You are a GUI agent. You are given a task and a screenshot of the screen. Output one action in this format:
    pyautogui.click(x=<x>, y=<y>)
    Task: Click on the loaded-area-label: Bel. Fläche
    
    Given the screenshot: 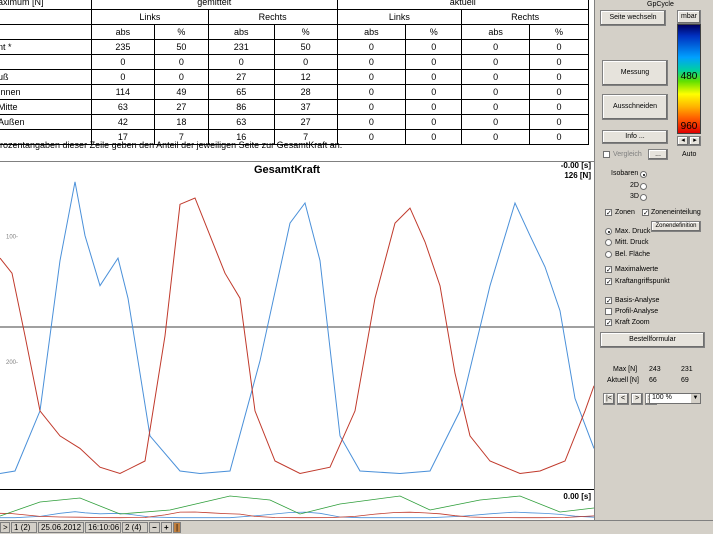 What is the action you would take?
    pyautogui.click(x=633, y=254)
    